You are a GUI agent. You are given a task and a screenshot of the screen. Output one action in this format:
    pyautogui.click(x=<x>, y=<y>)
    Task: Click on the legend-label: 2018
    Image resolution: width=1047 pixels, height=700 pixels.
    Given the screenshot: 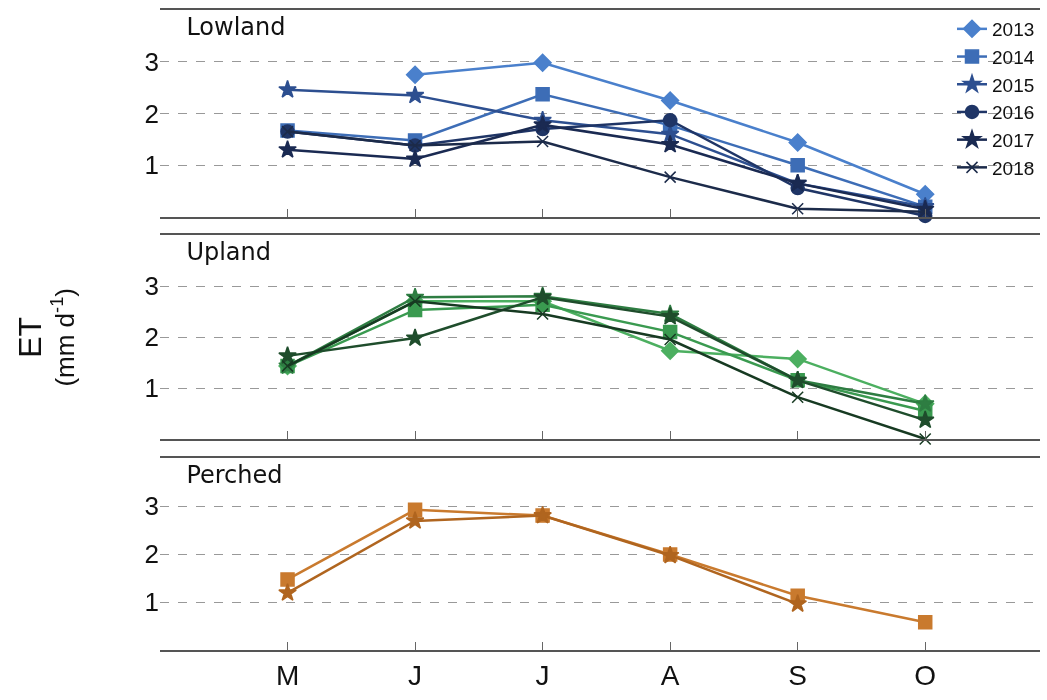 What is the action you would take?
    pyautogui.click(x=1013, y=168)
    